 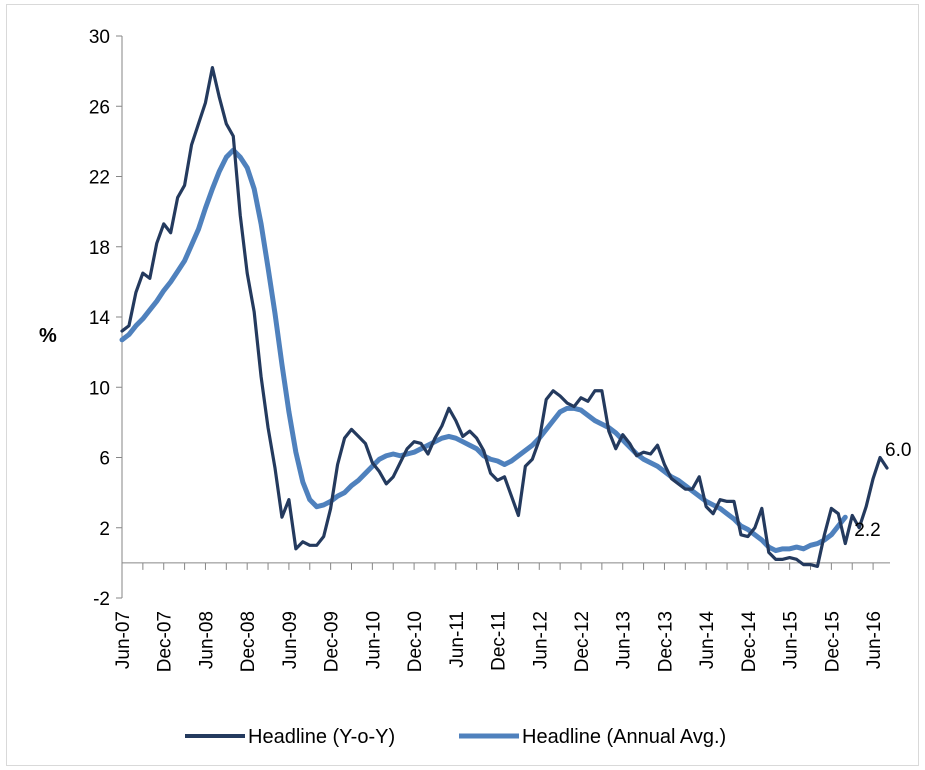 What do you see at coordinates (248, 641) in the screenshot?
I see `x-tick-label: Dec-08` at bounding box center [248, 641].